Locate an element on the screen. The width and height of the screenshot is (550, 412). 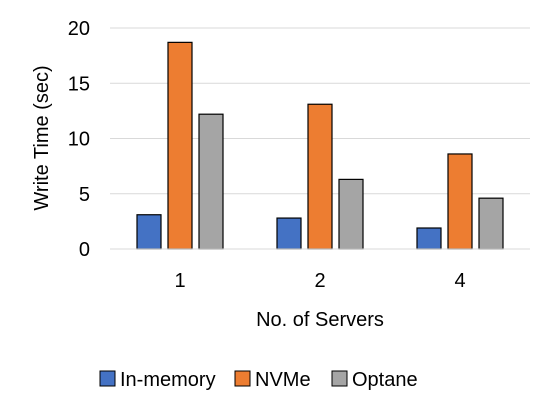
y-tick-label: 10 is located at coordinates (79, 140).